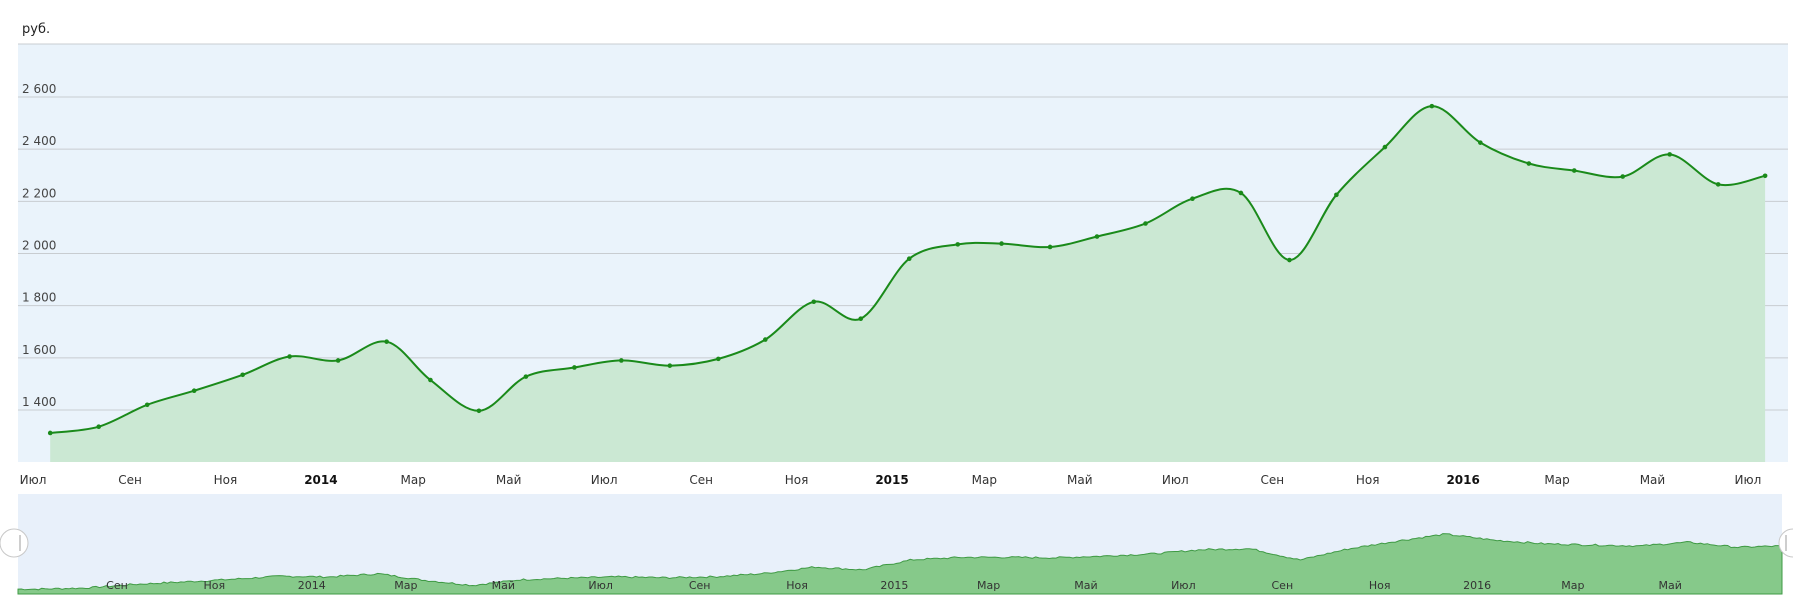  I want to click on navigator-tick-label: 2015, so click(894, 585).